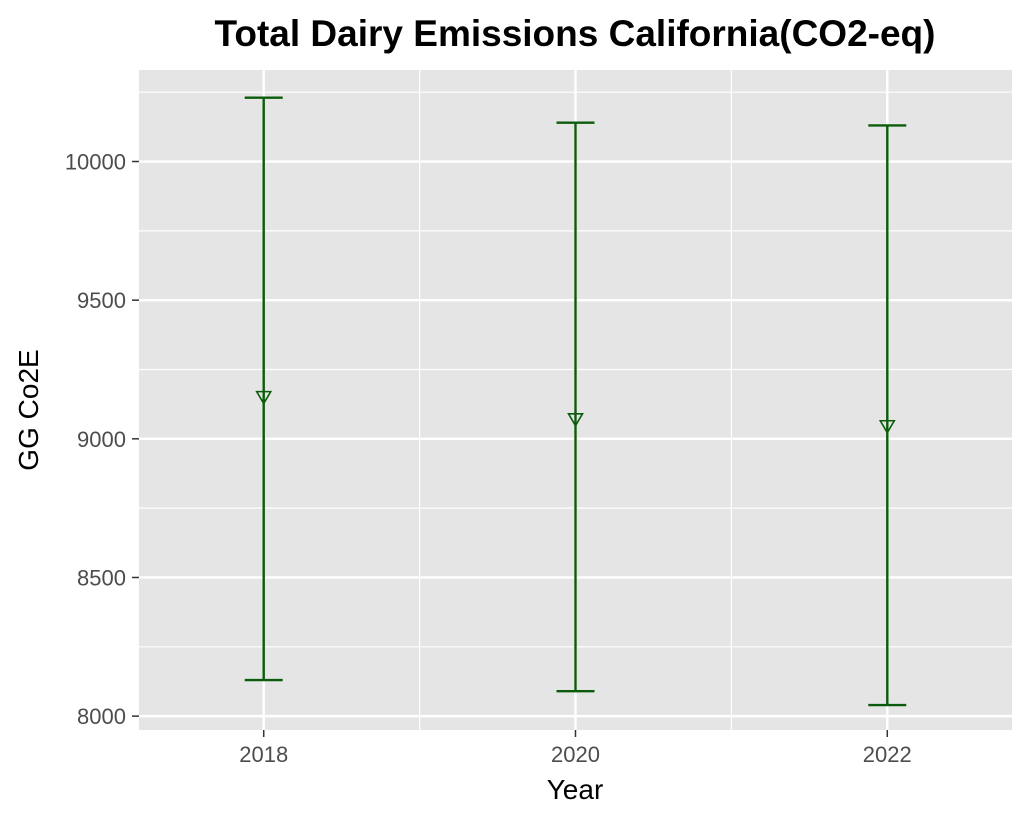  Describe the element at coordinates (101, 439) in the screenshot. I see `y-tick-label: 9000` at that location.